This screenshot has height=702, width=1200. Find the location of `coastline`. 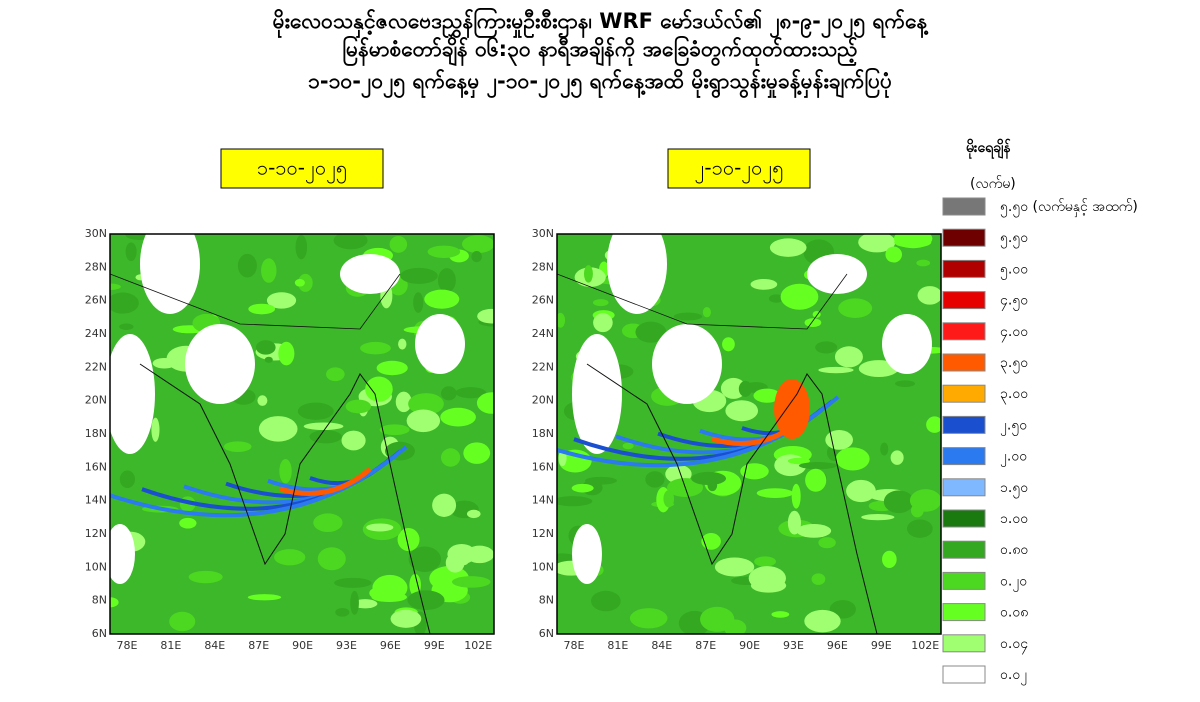

coastline is located at coordinates (732, 498).